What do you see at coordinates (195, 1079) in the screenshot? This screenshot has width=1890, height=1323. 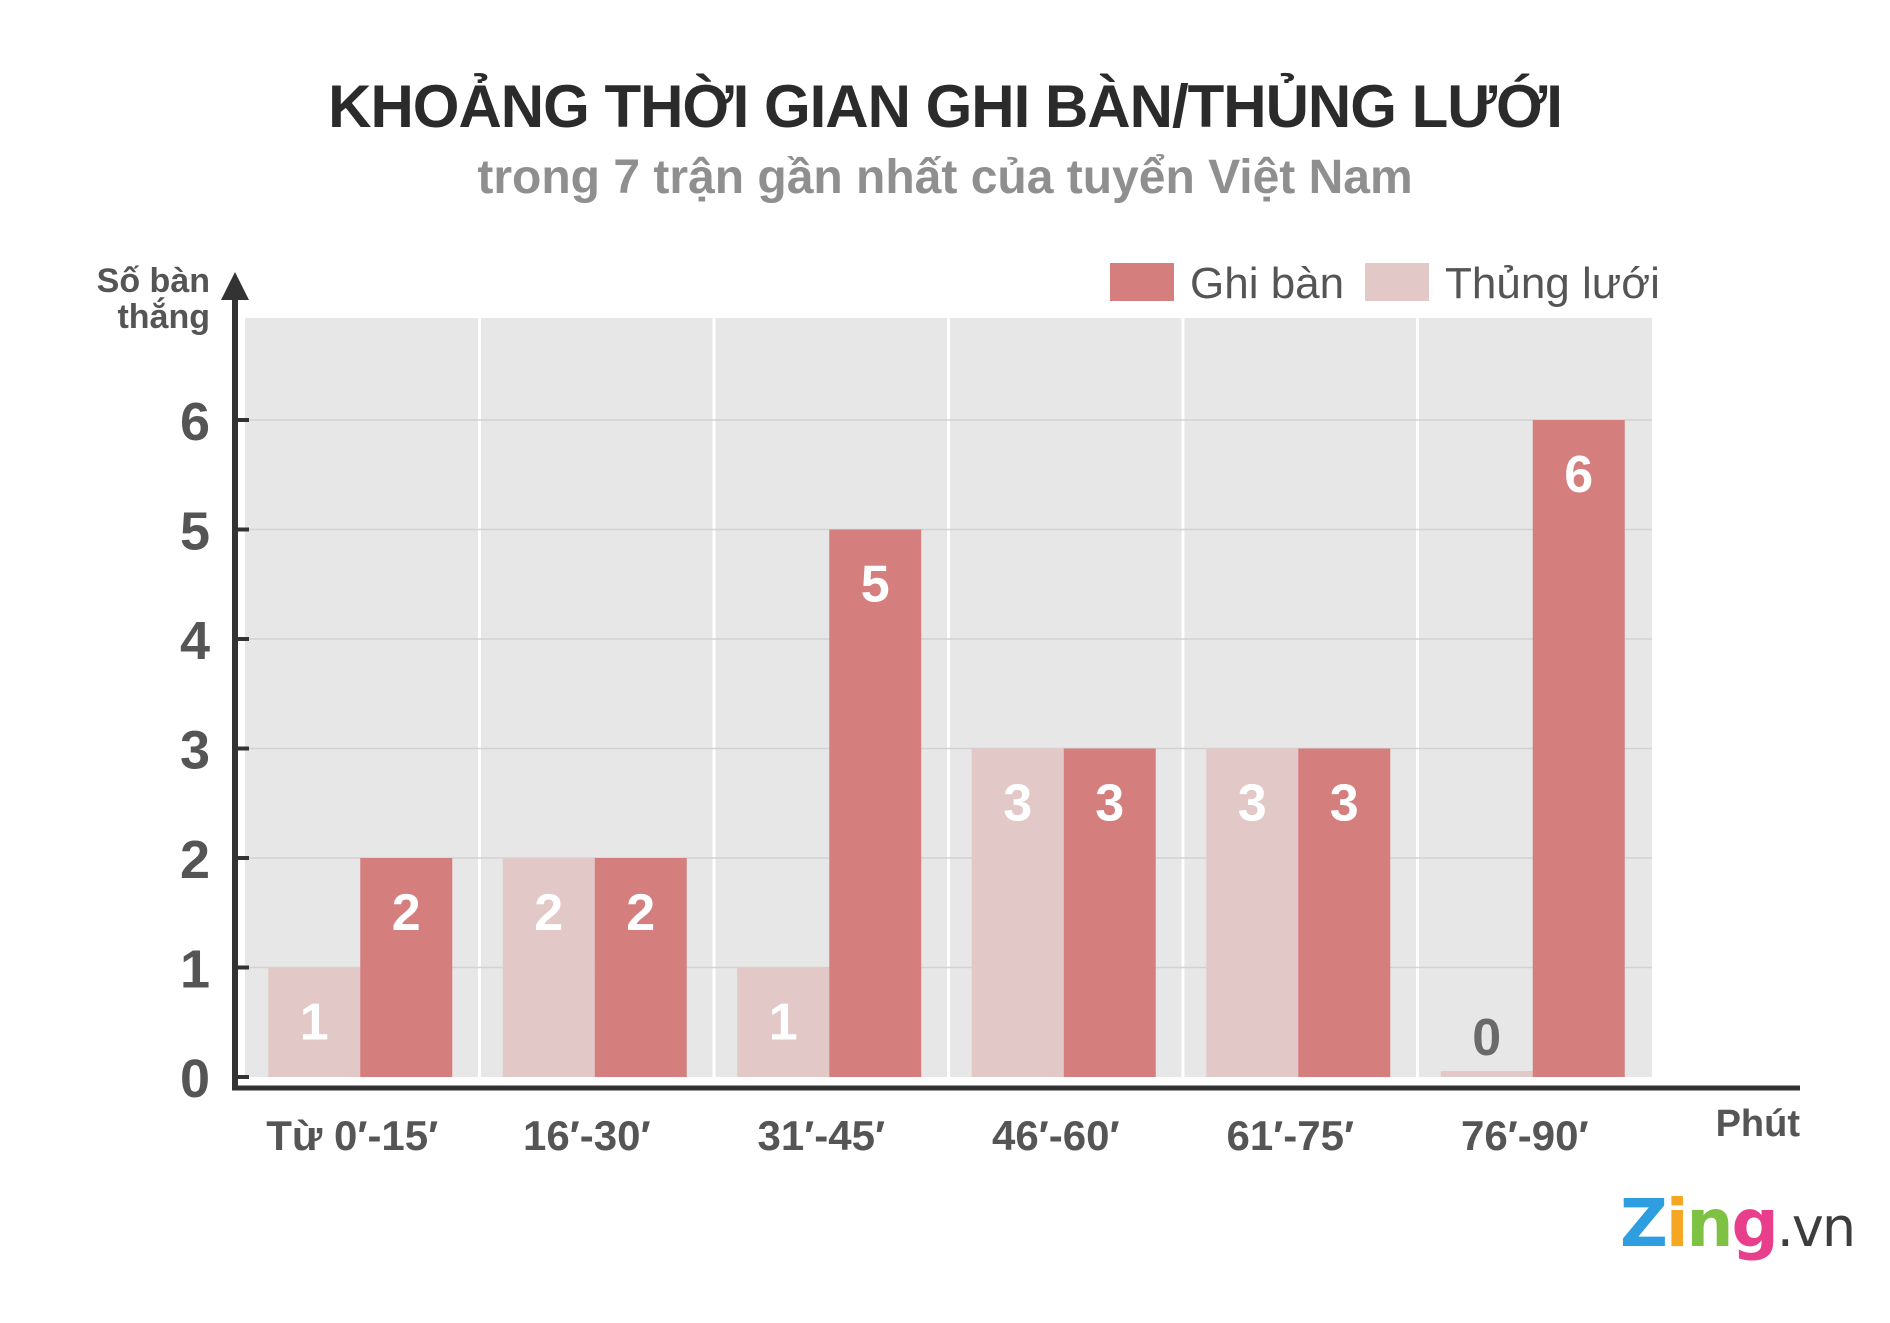 I see `y-tick-label: 0` at bounding box center [195, 1079].